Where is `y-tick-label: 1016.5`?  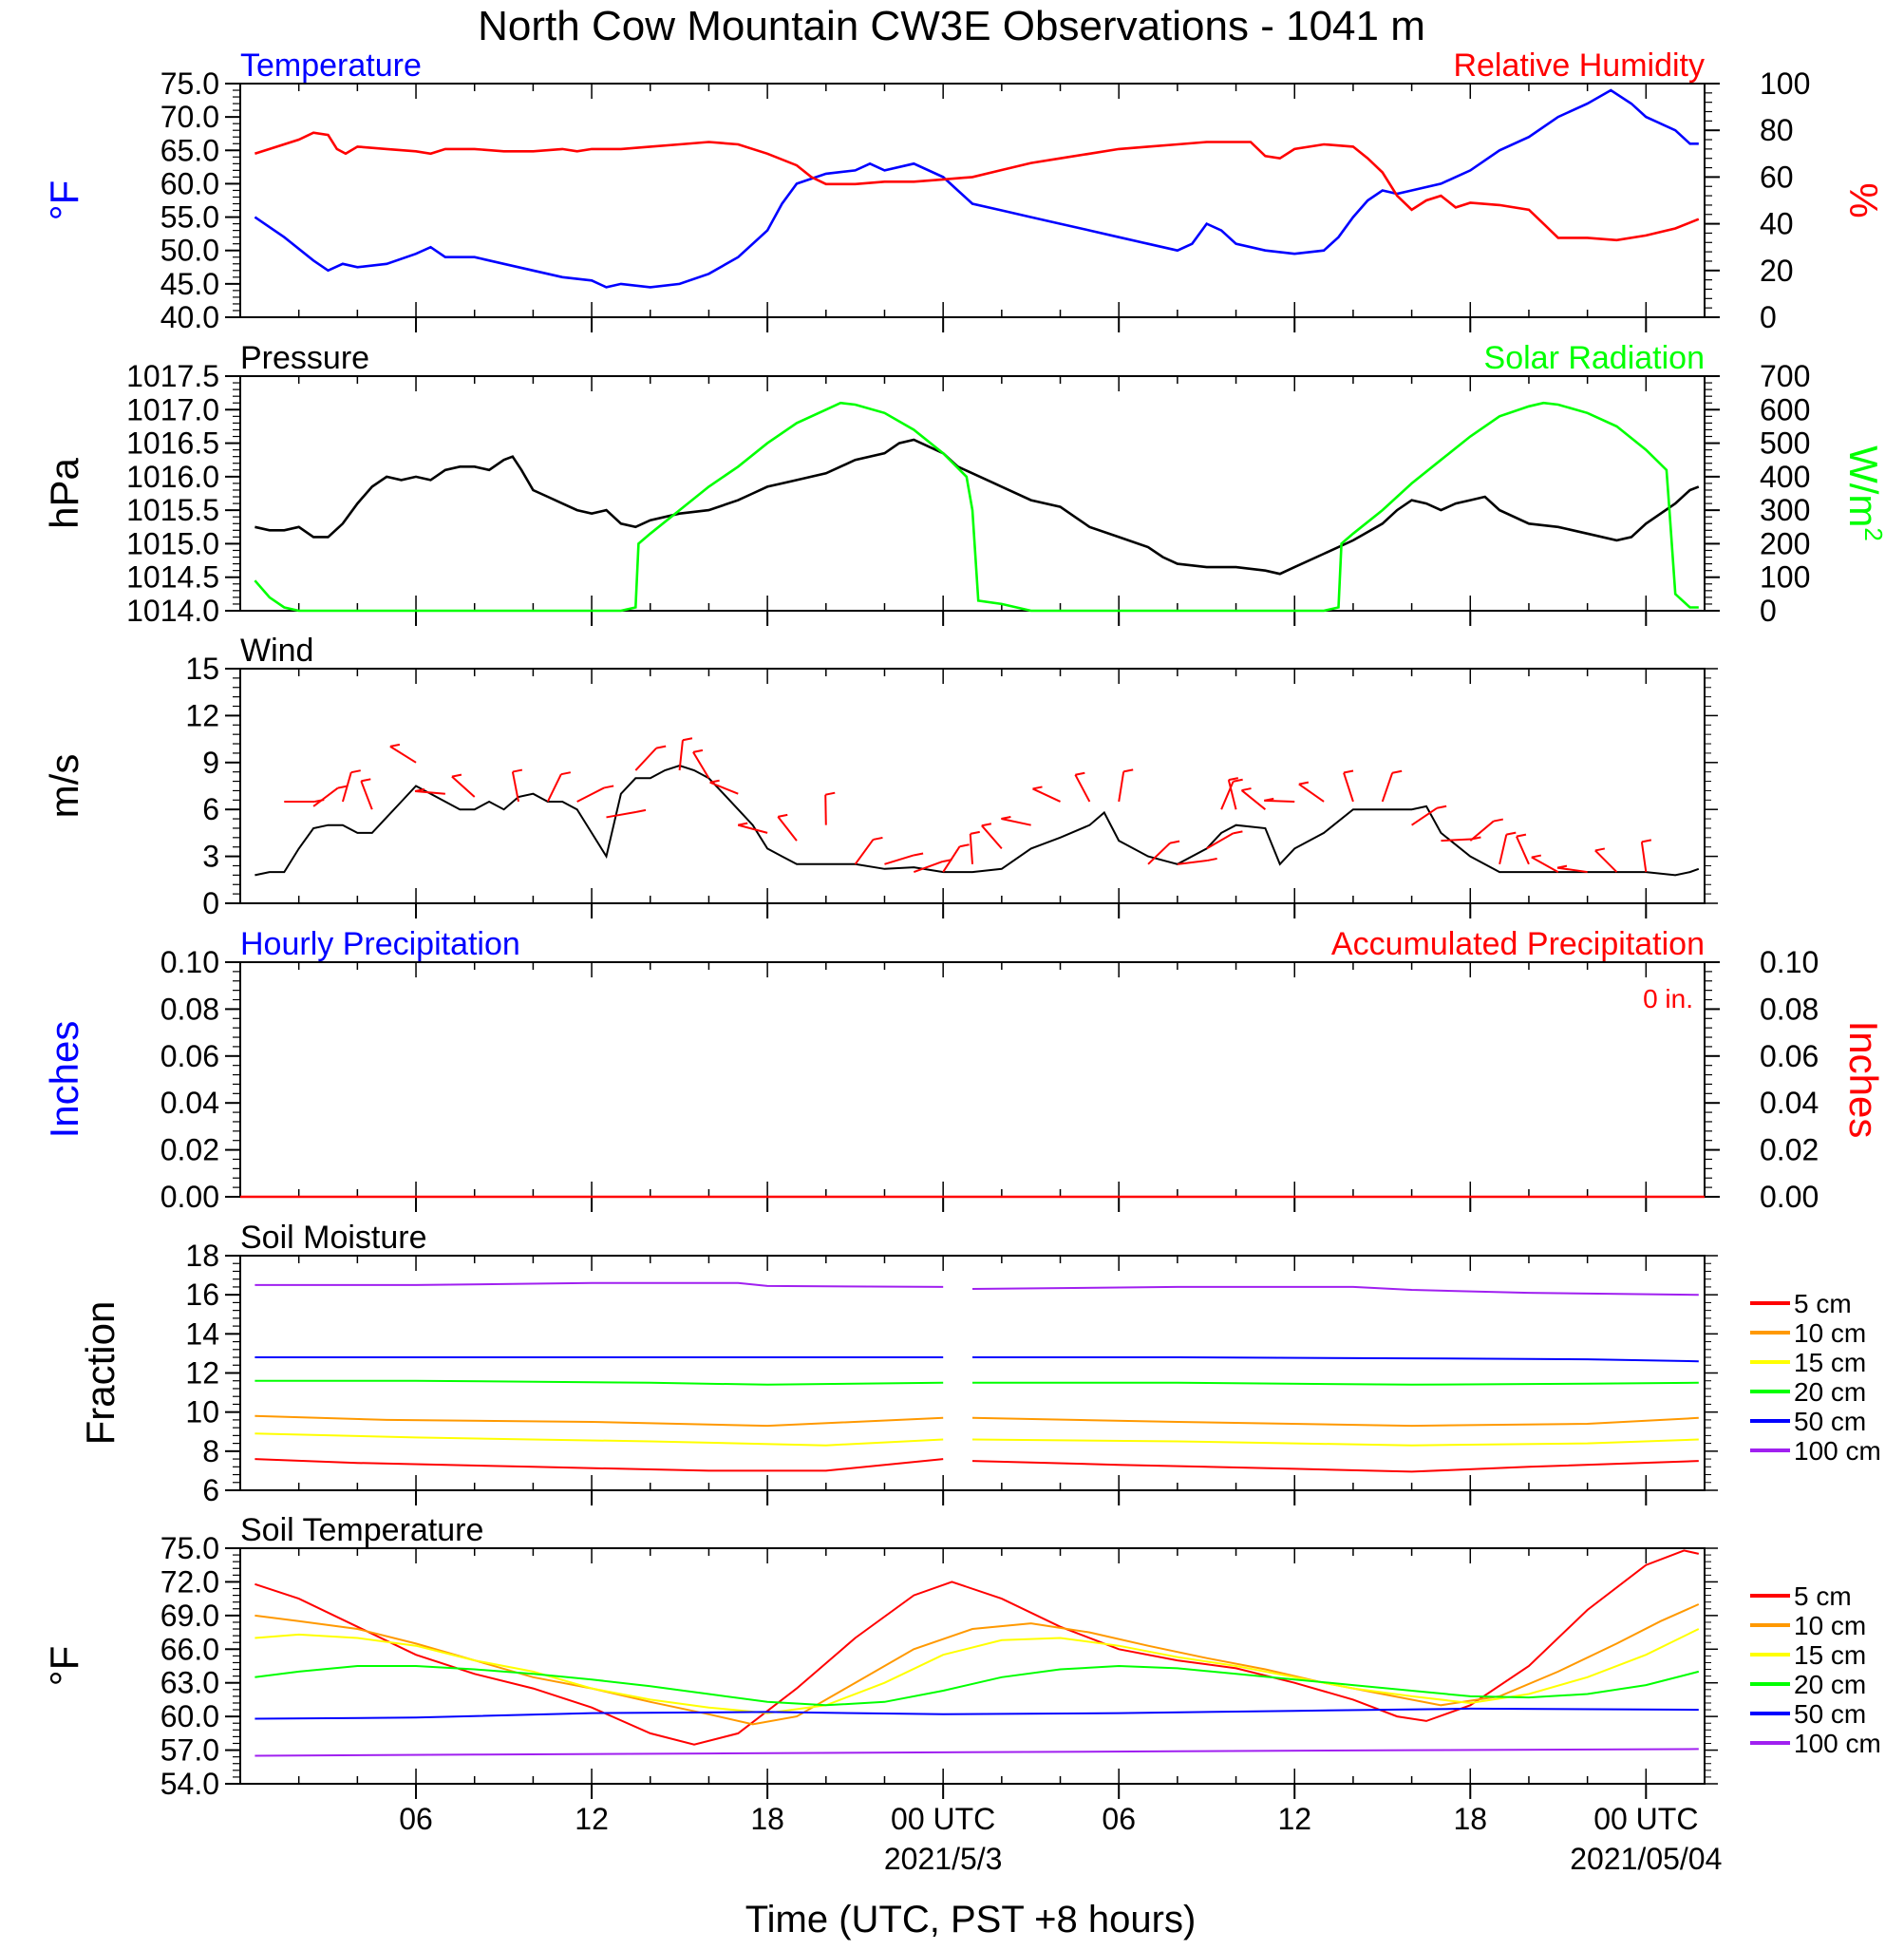 y-tick-label: 1016.5 is located at coordinates (172, 443).